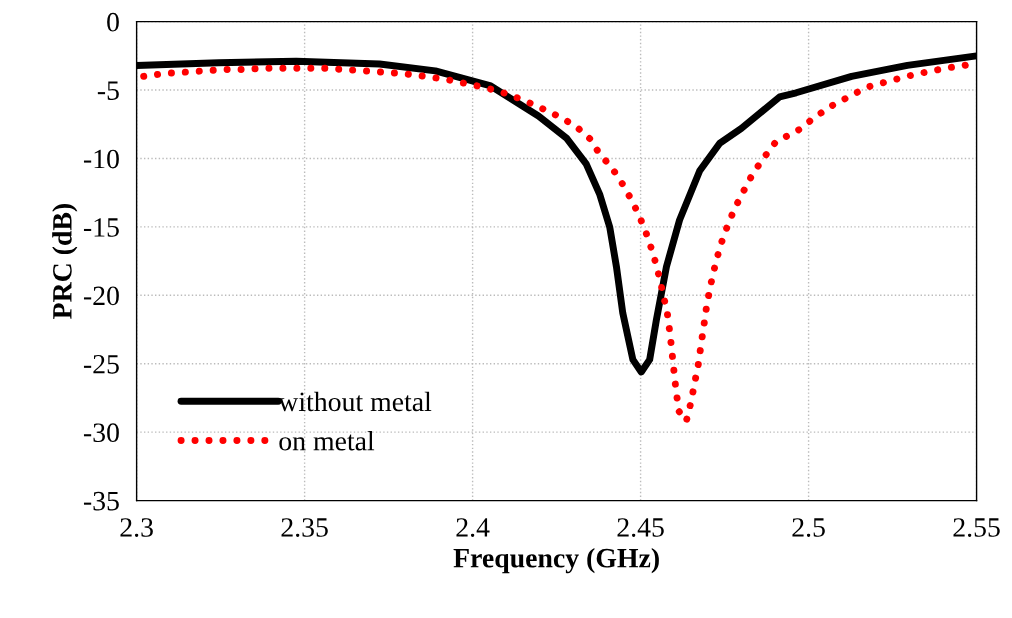  Describe the element at coordinates (101, 227) in the screenshot. I see `y-tick-label: -15` at that location.